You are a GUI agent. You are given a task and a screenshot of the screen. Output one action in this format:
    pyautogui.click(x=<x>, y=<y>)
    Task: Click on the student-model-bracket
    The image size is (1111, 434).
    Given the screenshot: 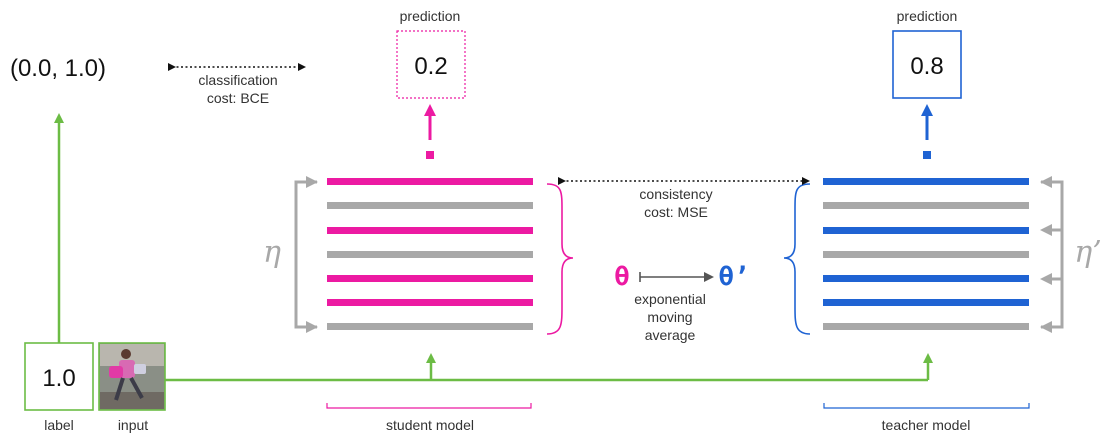 What is the action you would take?
    pyautogui.click(x=429, y=406)
    